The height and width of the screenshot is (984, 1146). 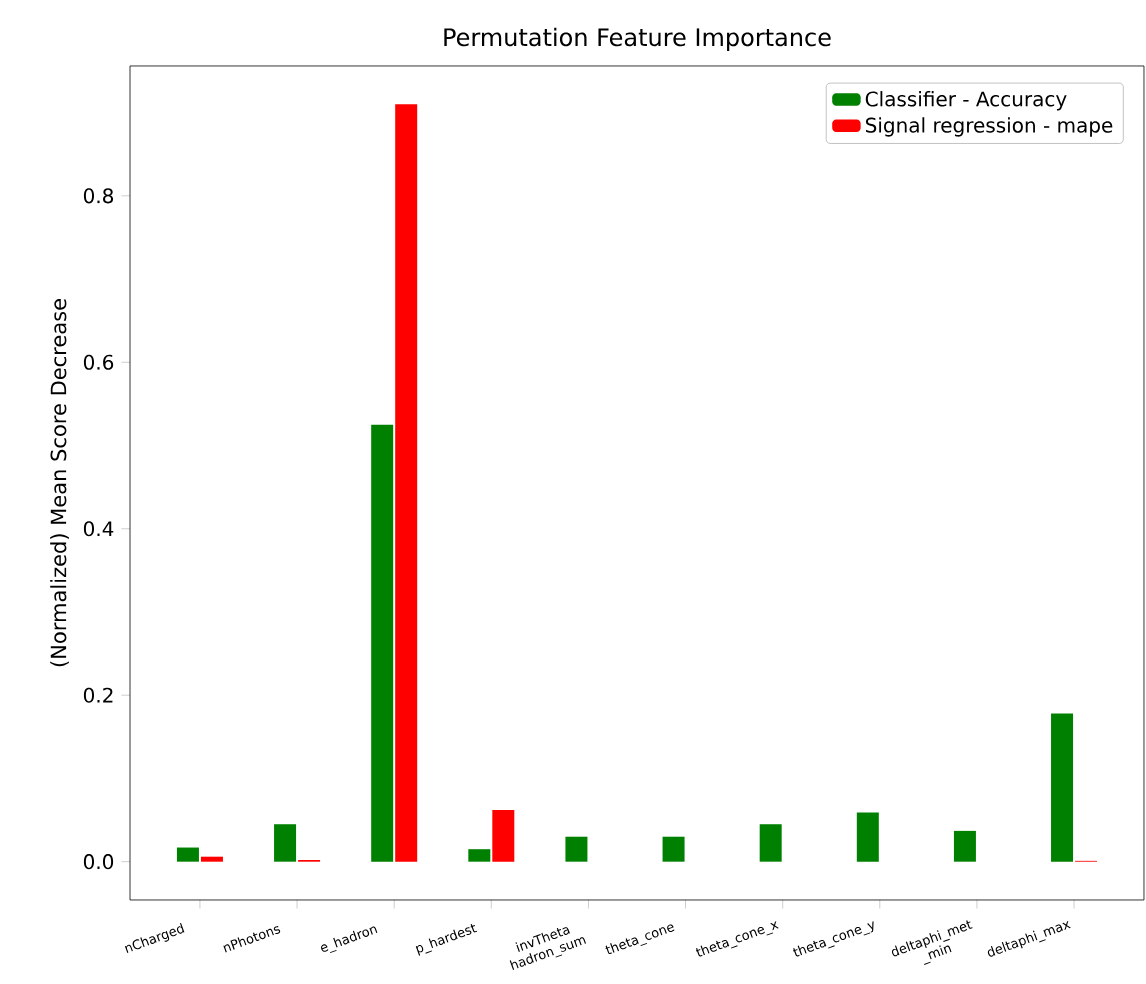 What do you see at coordinates (98, 695) in the screenshot?
I see `y-tick-label: 0.2` at bounding box center [98, 695].